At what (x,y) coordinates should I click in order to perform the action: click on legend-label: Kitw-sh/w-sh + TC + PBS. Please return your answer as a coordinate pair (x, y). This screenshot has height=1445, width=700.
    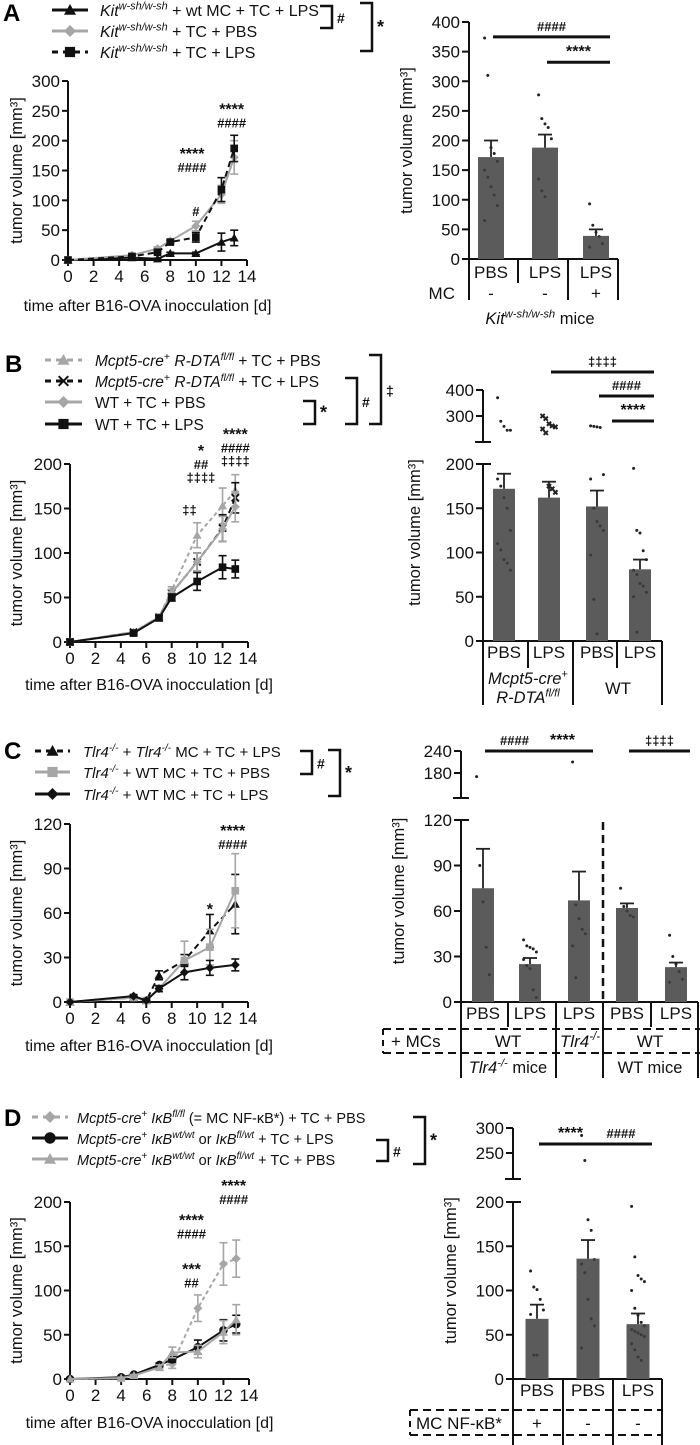
    Looking at the image, I should click on (178, 31).